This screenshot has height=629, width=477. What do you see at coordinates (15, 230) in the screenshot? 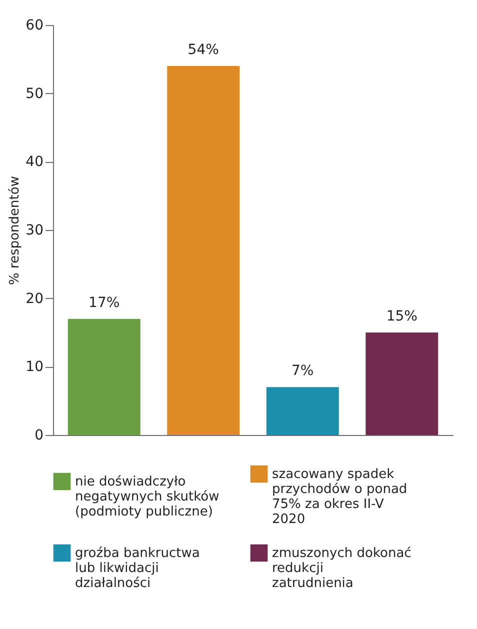
I see `y-axis-title: % respondentów` at bounding box center [15, 230].